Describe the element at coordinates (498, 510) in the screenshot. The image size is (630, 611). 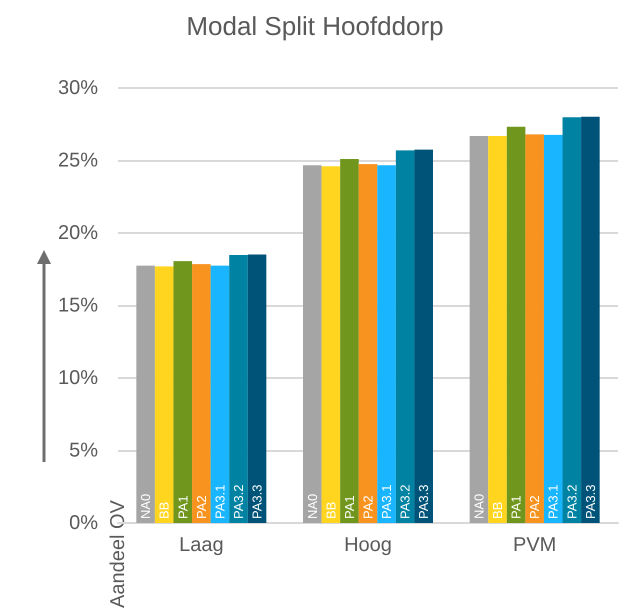
I see `series-label: BB` at that location.